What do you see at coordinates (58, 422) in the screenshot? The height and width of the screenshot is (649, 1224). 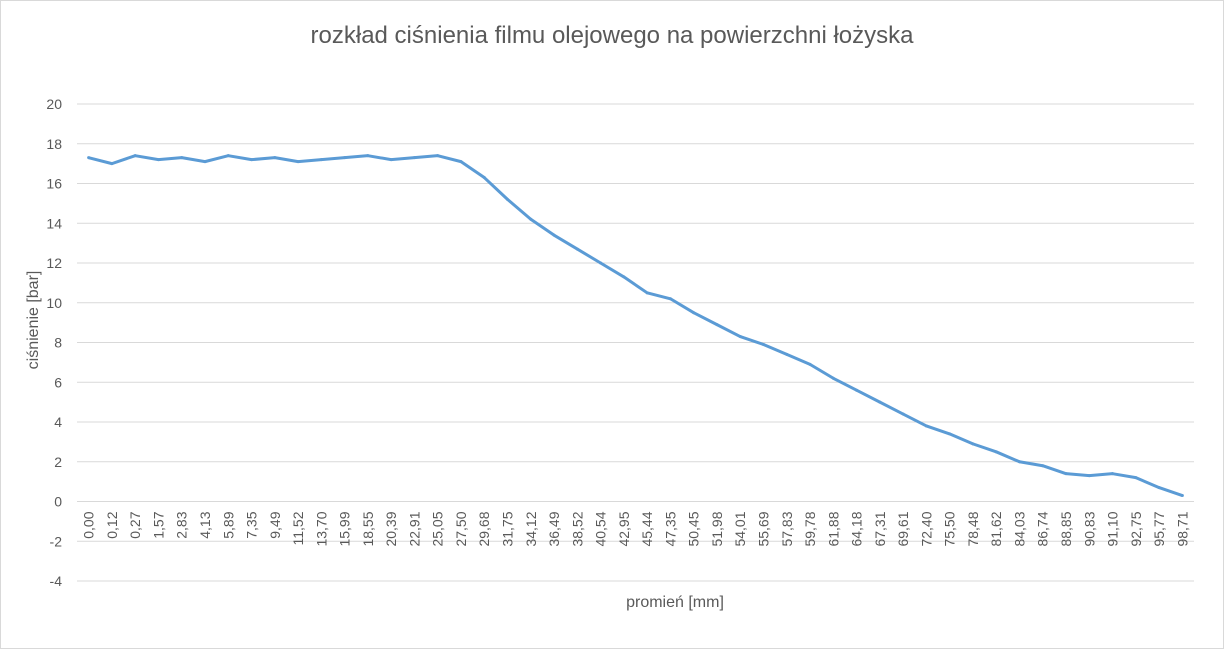 I see `y-tick-label: 4` at bounding box center [58, 422].